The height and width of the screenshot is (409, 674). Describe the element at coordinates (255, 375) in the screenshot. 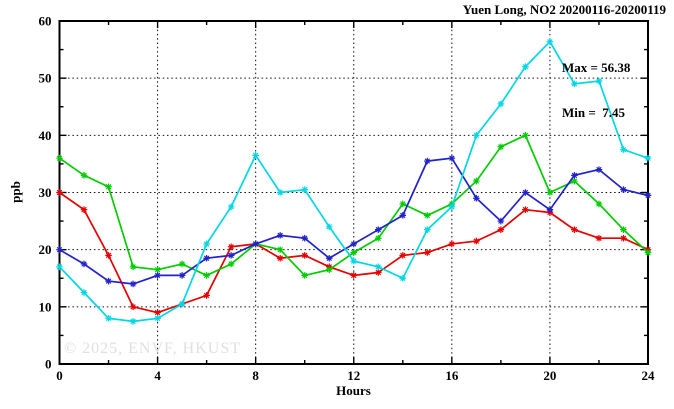

I see `x-tick-label: 8` at that location.